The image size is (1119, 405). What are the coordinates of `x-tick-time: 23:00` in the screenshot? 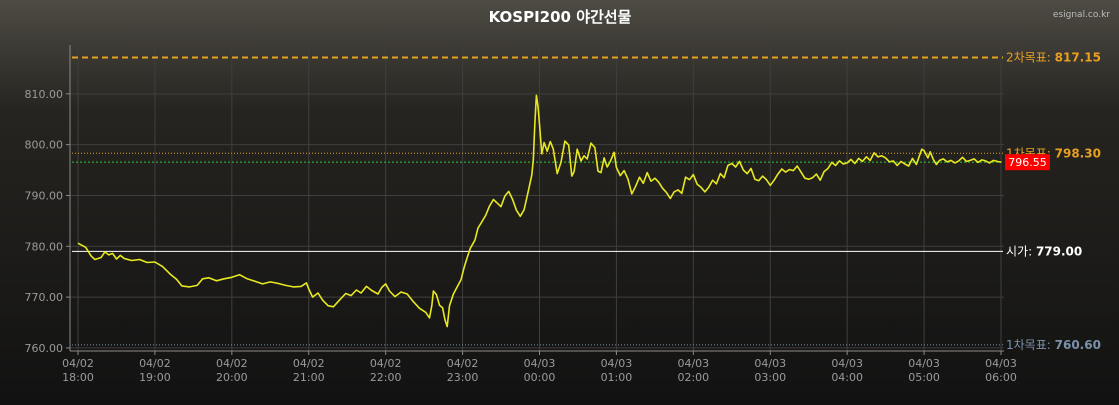 It's located at (463, 377).